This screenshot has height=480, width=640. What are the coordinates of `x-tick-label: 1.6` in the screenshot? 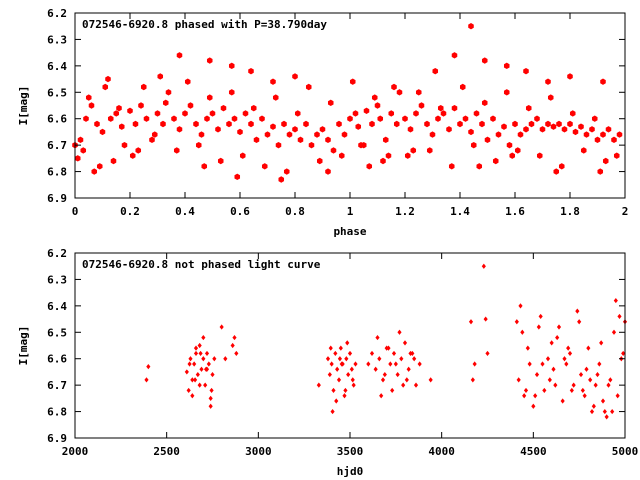 It's located at (515, 211).